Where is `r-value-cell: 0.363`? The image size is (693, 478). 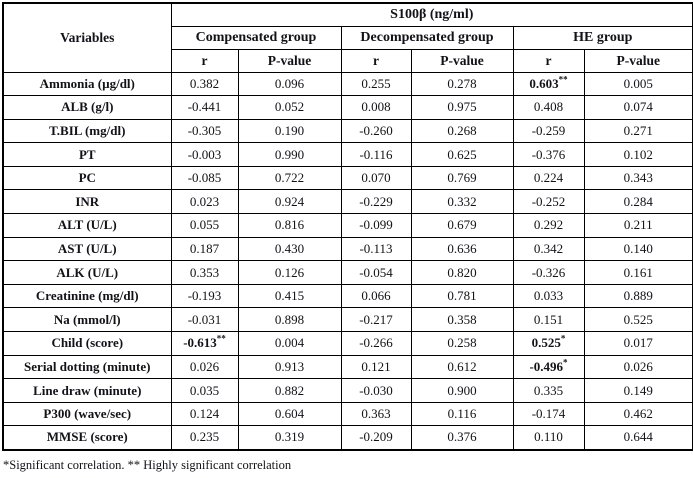
r-value-cell: 0.363 is located at coordinates (376, 414).